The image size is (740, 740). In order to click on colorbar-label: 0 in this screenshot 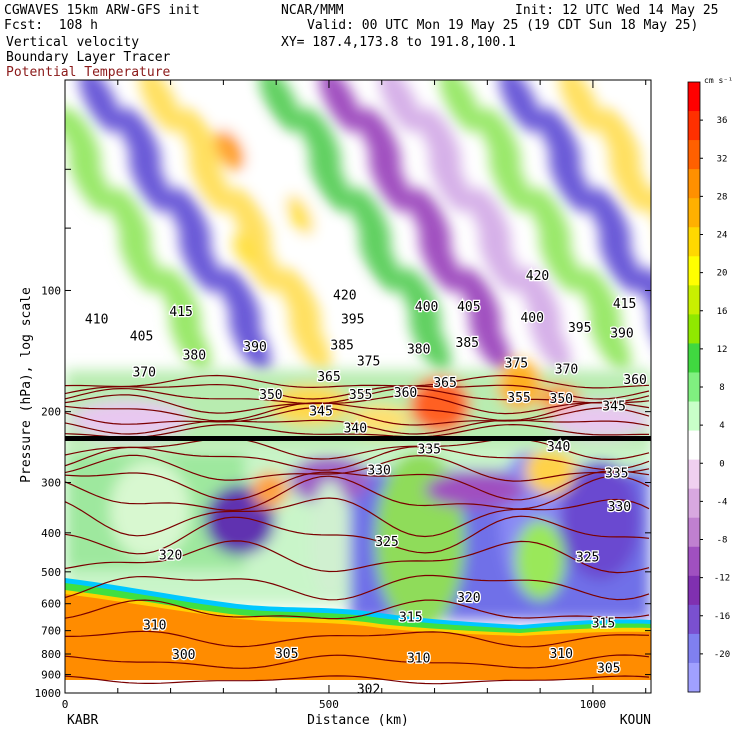, I will do `click(721, 464)`.